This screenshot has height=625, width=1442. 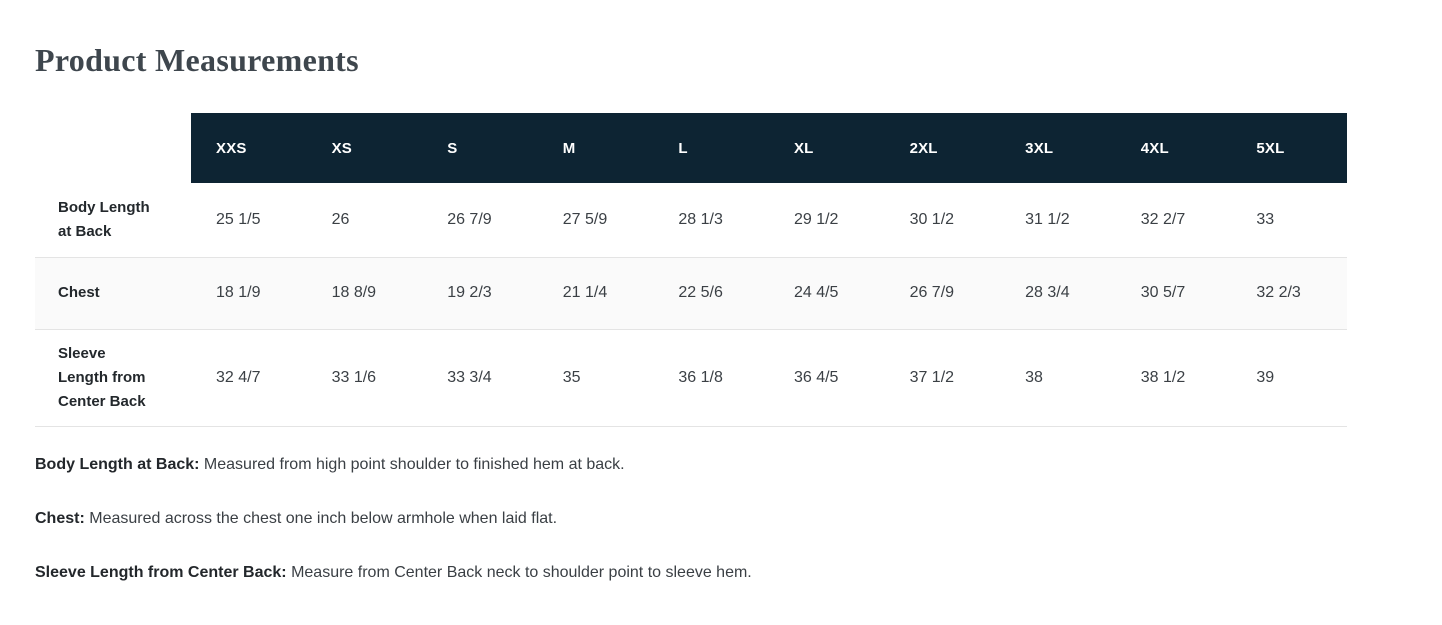 I want to click on header-spacer-cell, so click(x=113, y=148).